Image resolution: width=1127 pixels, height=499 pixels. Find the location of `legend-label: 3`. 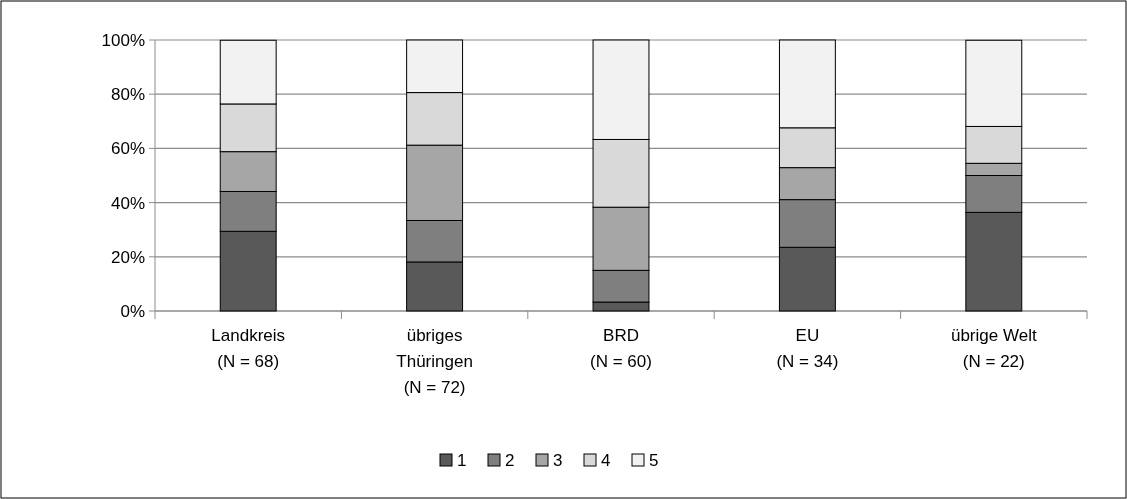

legend-label: 3 is located at coordinates (558, 460).